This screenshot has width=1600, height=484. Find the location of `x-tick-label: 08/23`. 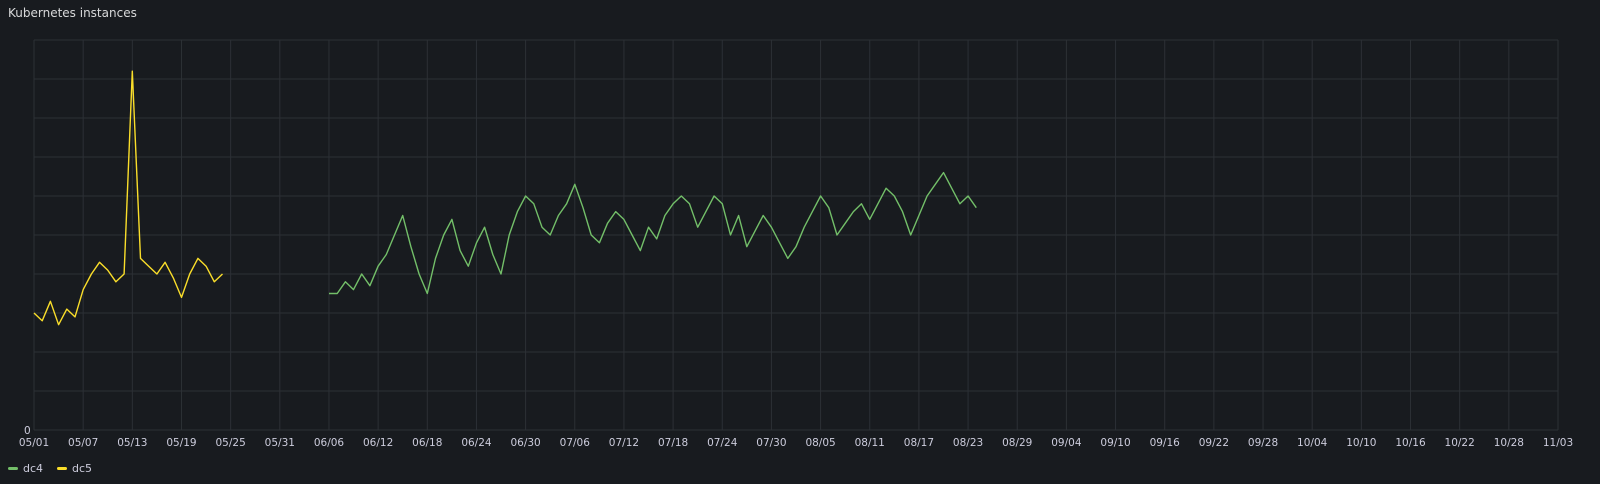

x-tick-label: 08/23 is located at coordinates (968, 443).